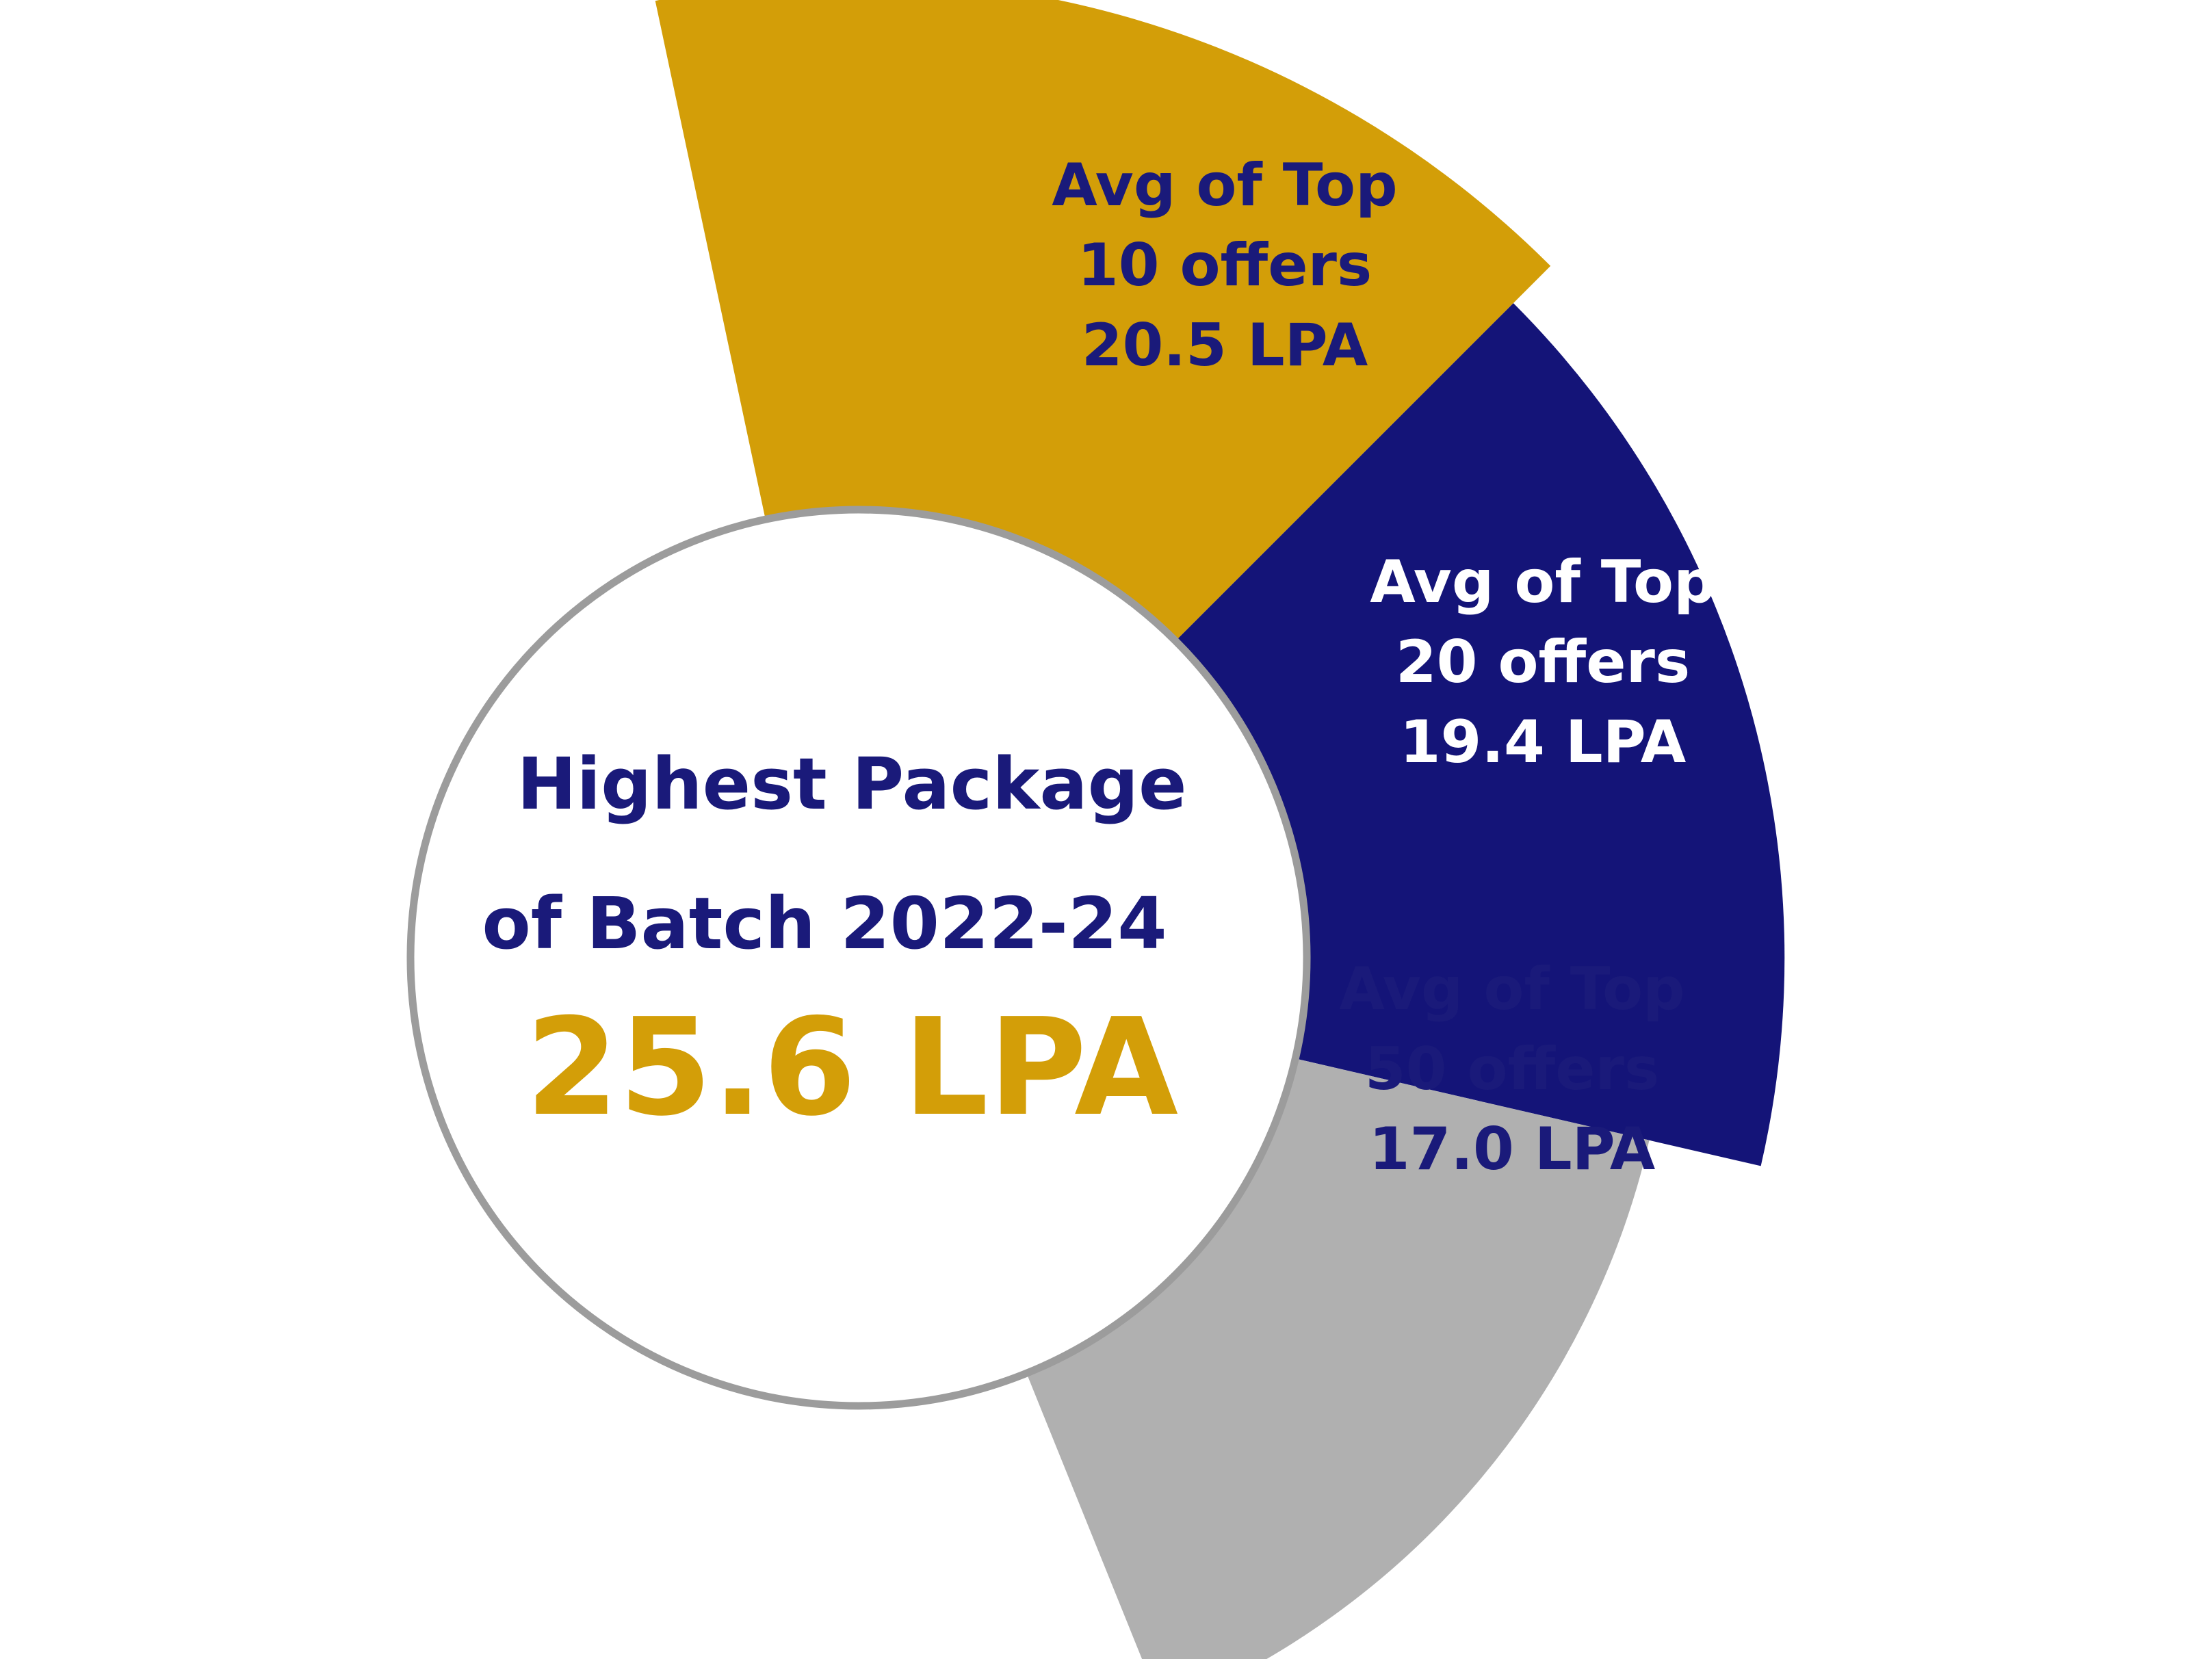 This screenshot has height=1659, width=2212. What do you see at coordinates (851, 784) in the screenshot?
I see `center-title-line-1: Highest Package` at bounding box center [851, 784].